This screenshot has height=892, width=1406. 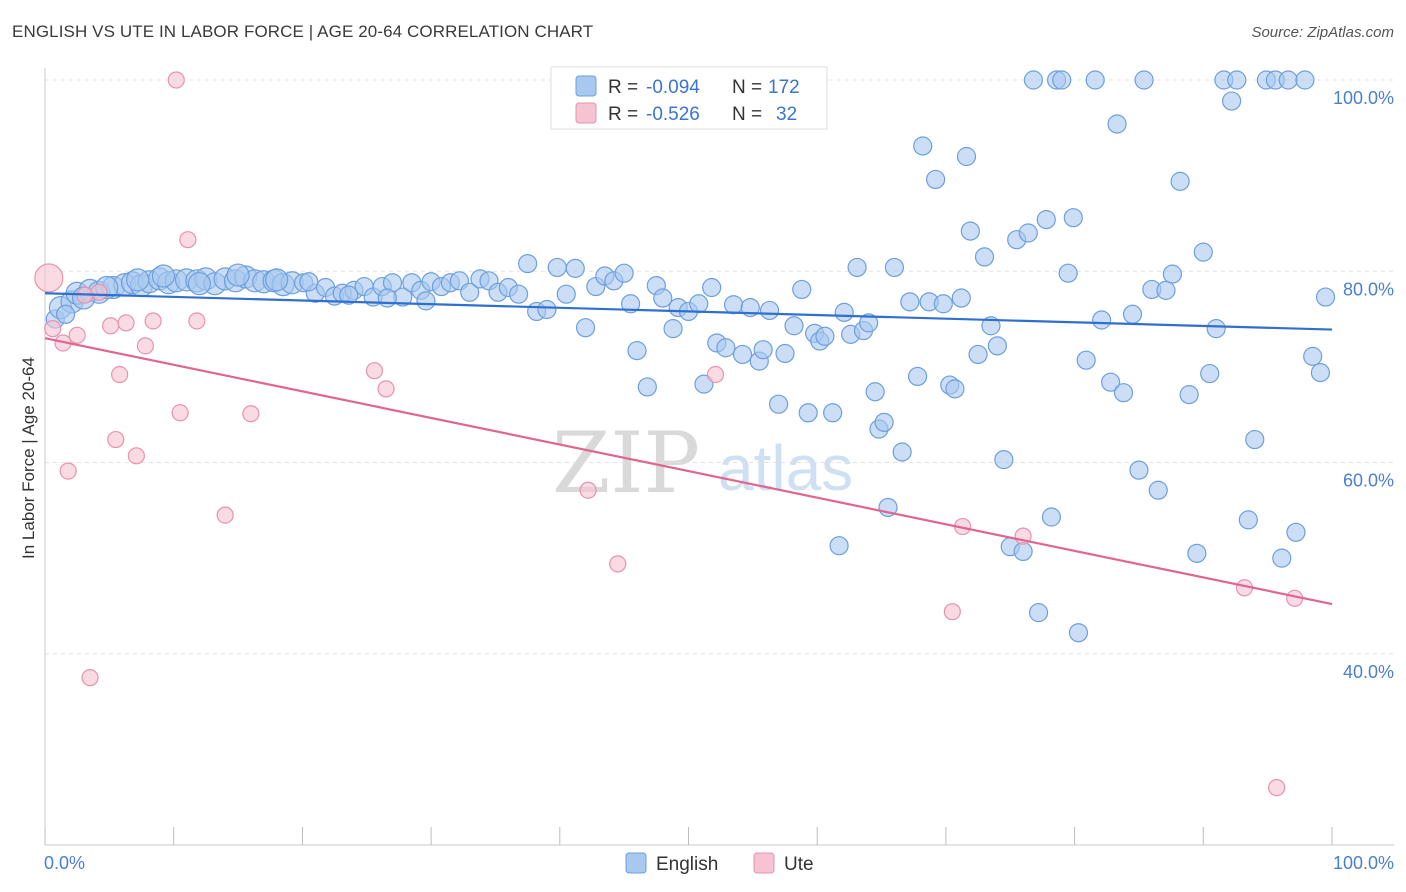 I want to click on legend-ute-n-value: 32, so click(x=786, y=114).